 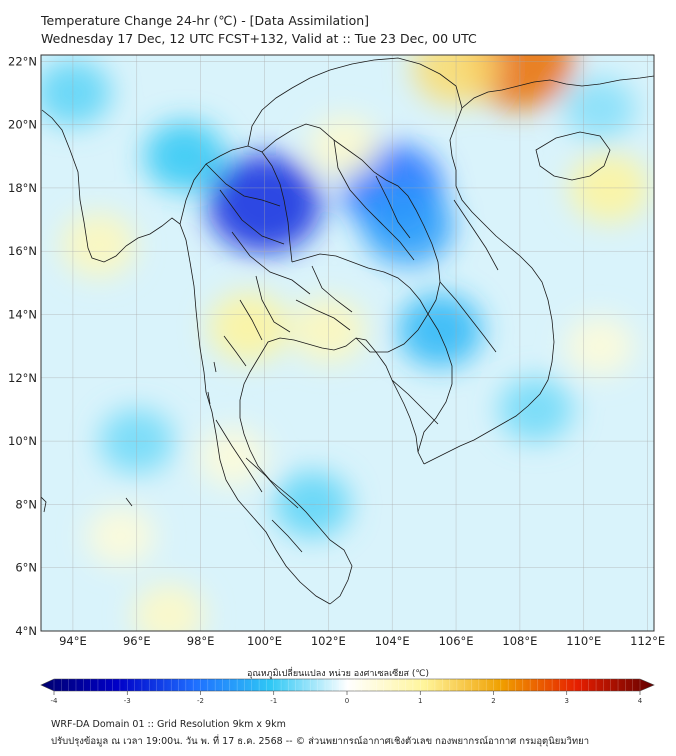 I want to click on lon-tick-label: 102°E, so click(x=328, y=641).